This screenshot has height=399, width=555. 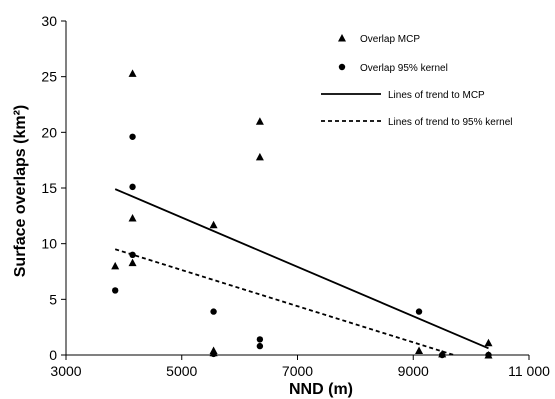 I want to click on y-tick-label: 0, so click(x=53, y=355).